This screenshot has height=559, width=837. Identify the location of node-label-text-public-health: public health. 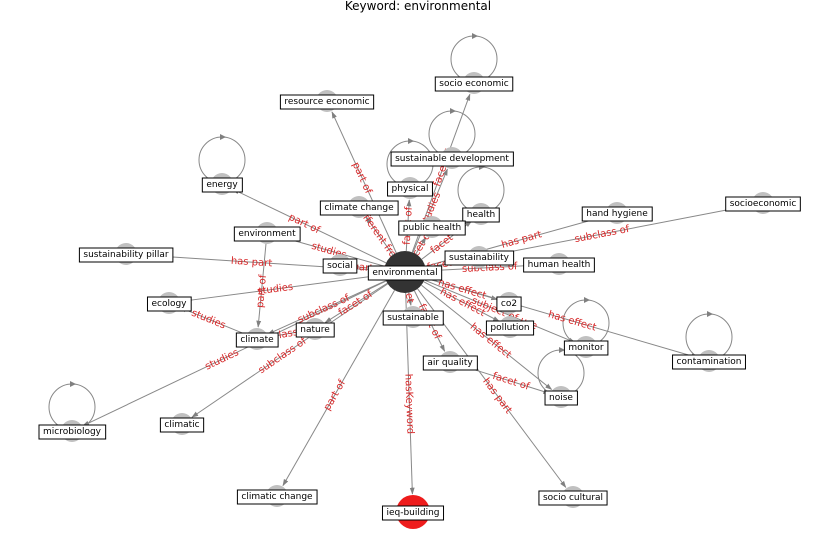
(432, 228).